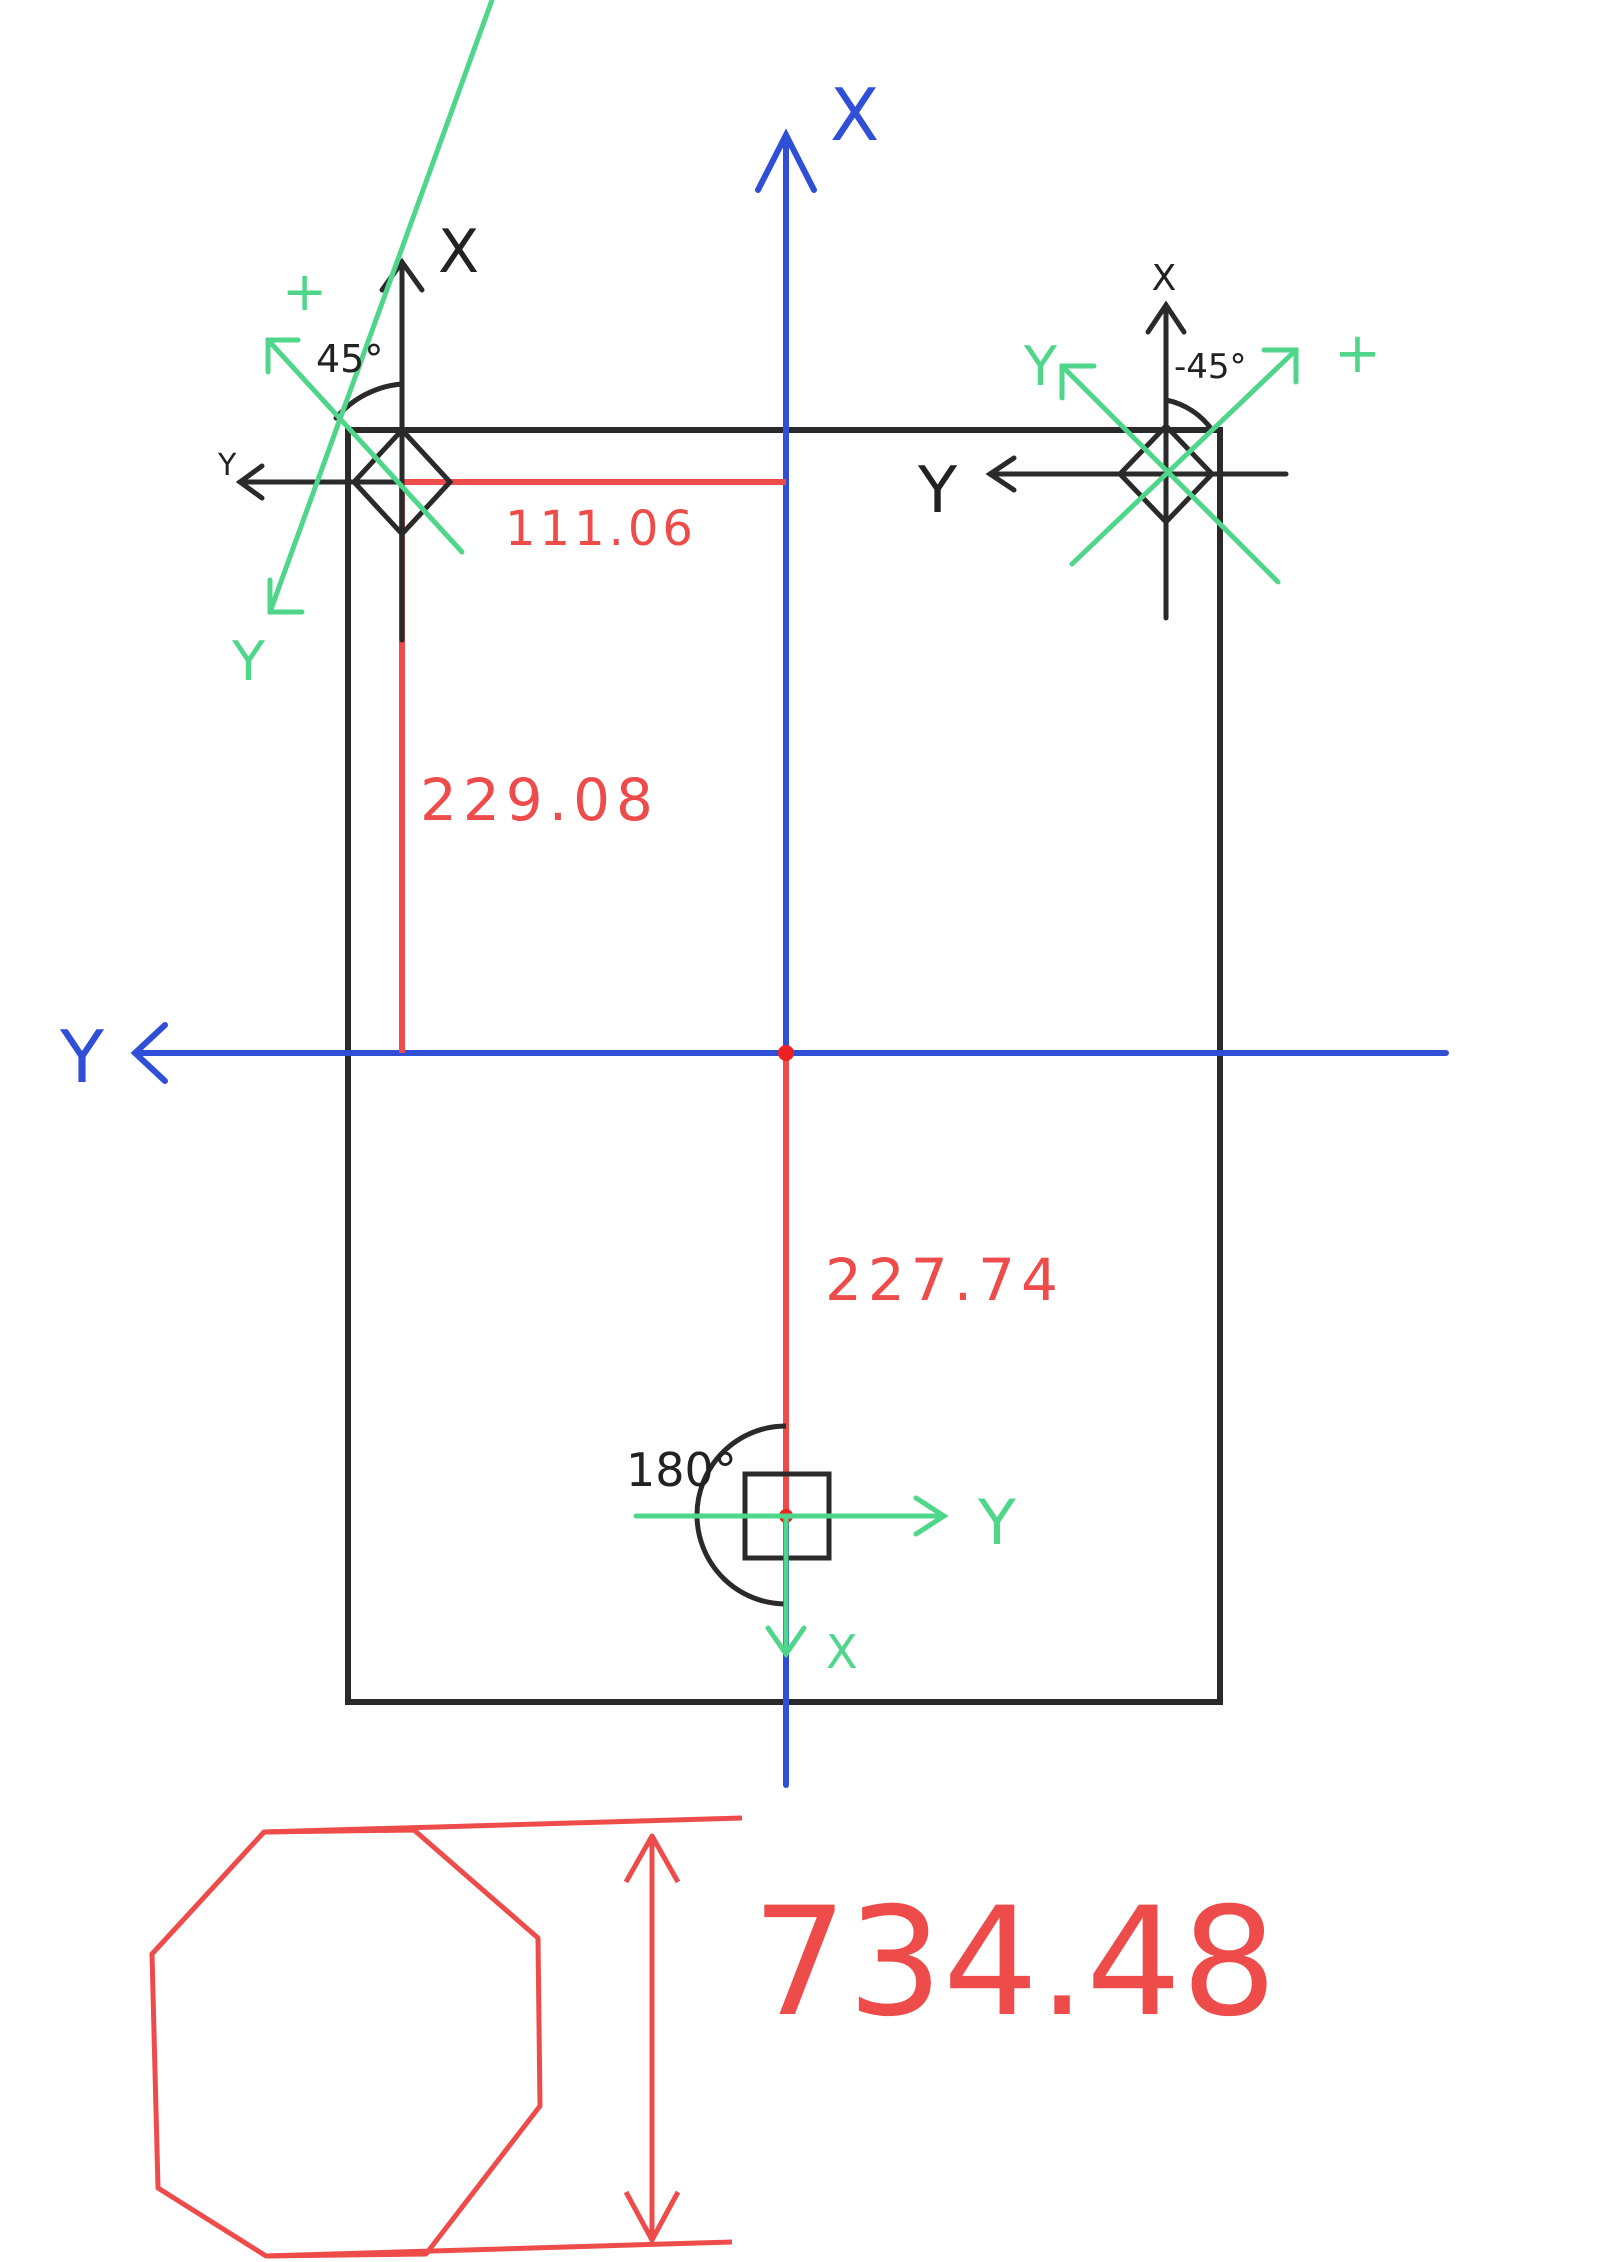  Describe the element at coordinates (283, 356) in the screenshot. I see `tl-green-x-arrowhead` at that location.